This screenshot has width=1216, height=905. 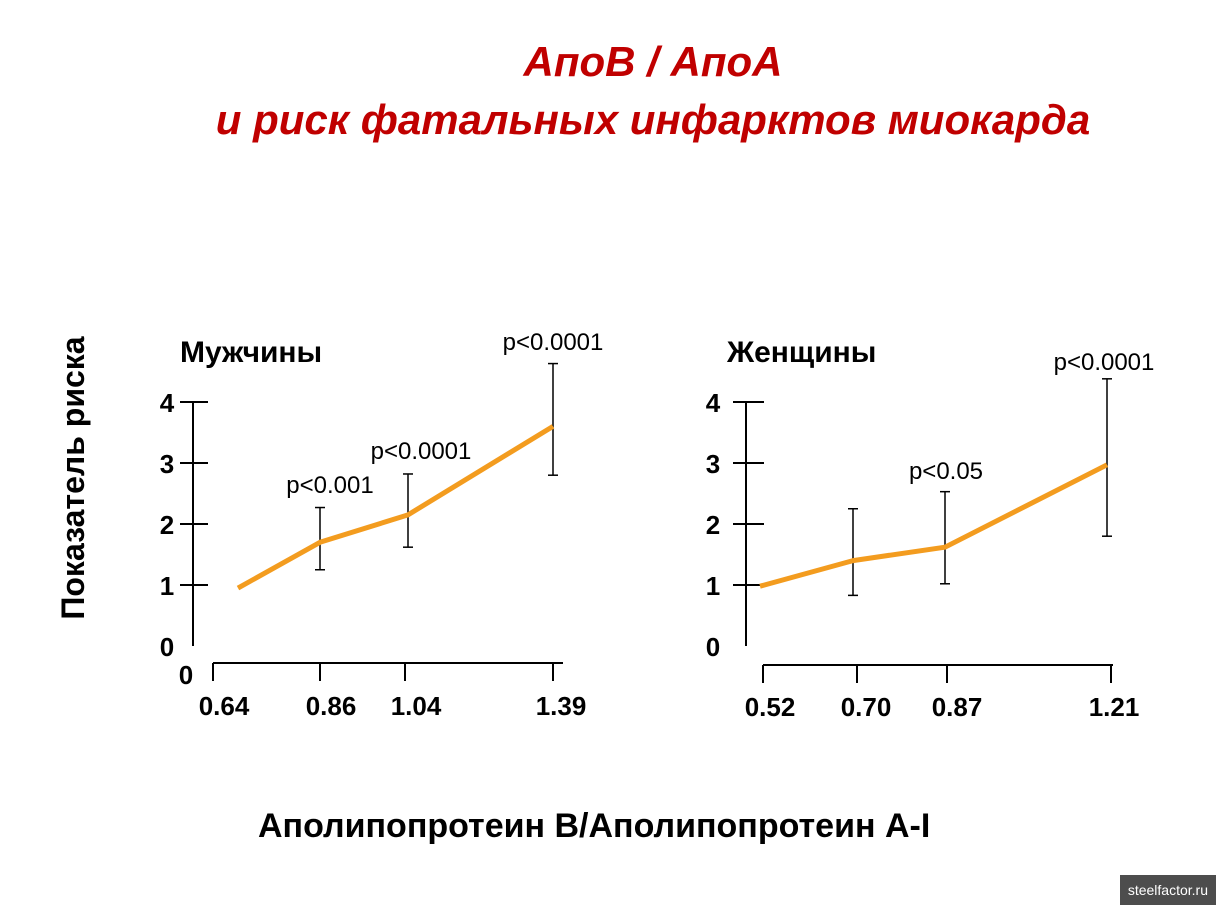 I want to click on x-tick-label: 1.21, so click(x=1114, y=707).